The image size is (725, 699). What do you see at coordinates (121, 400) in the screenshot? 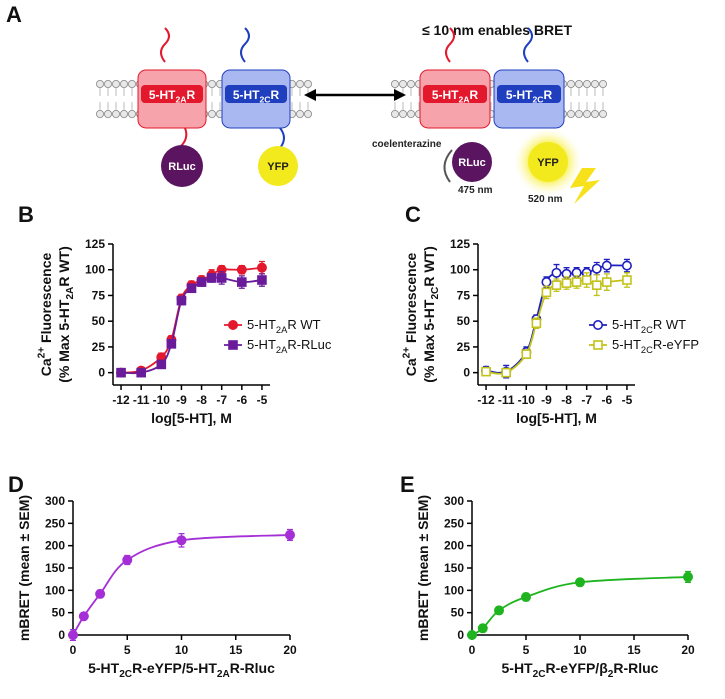
I see `x-tick-label: -12` at bounding box center [121, 400].